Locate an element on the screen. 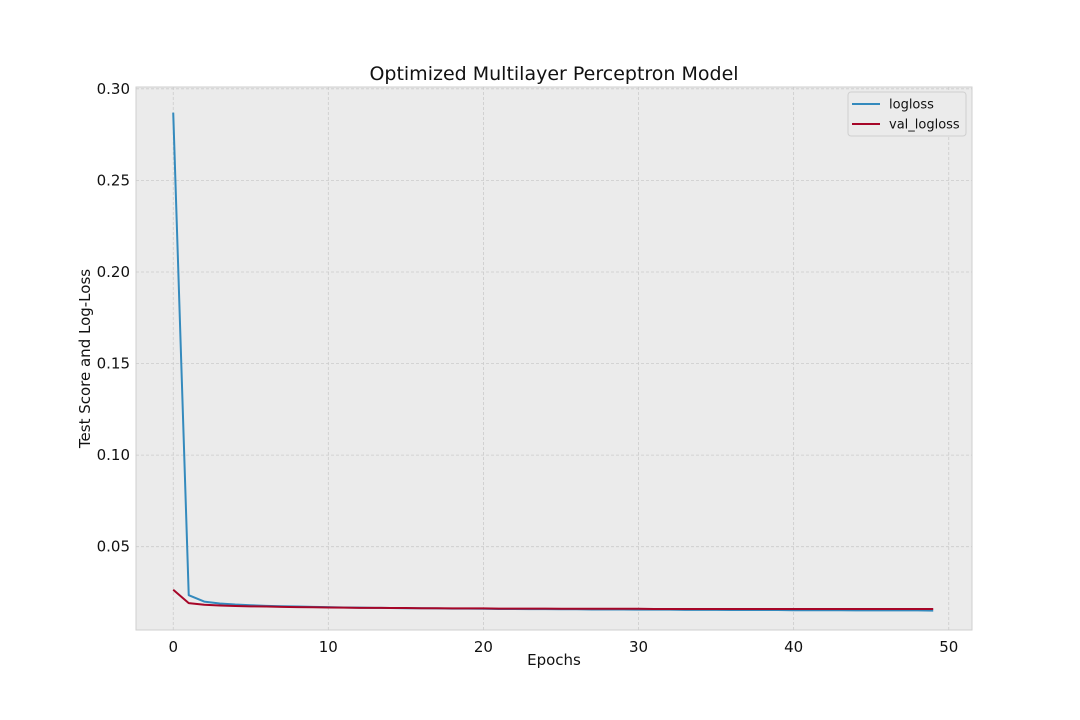  y-tick-label: 0.15 is located at coordinates (113, 364).